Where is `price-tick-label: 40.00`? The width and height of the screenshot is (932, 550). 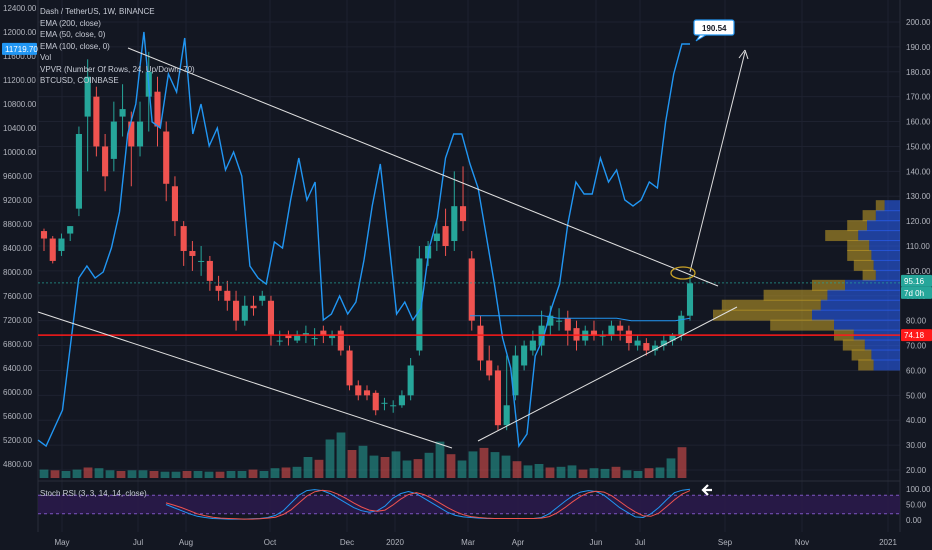 price-tick-label: 40.00 is located at coordinates (916, 420).